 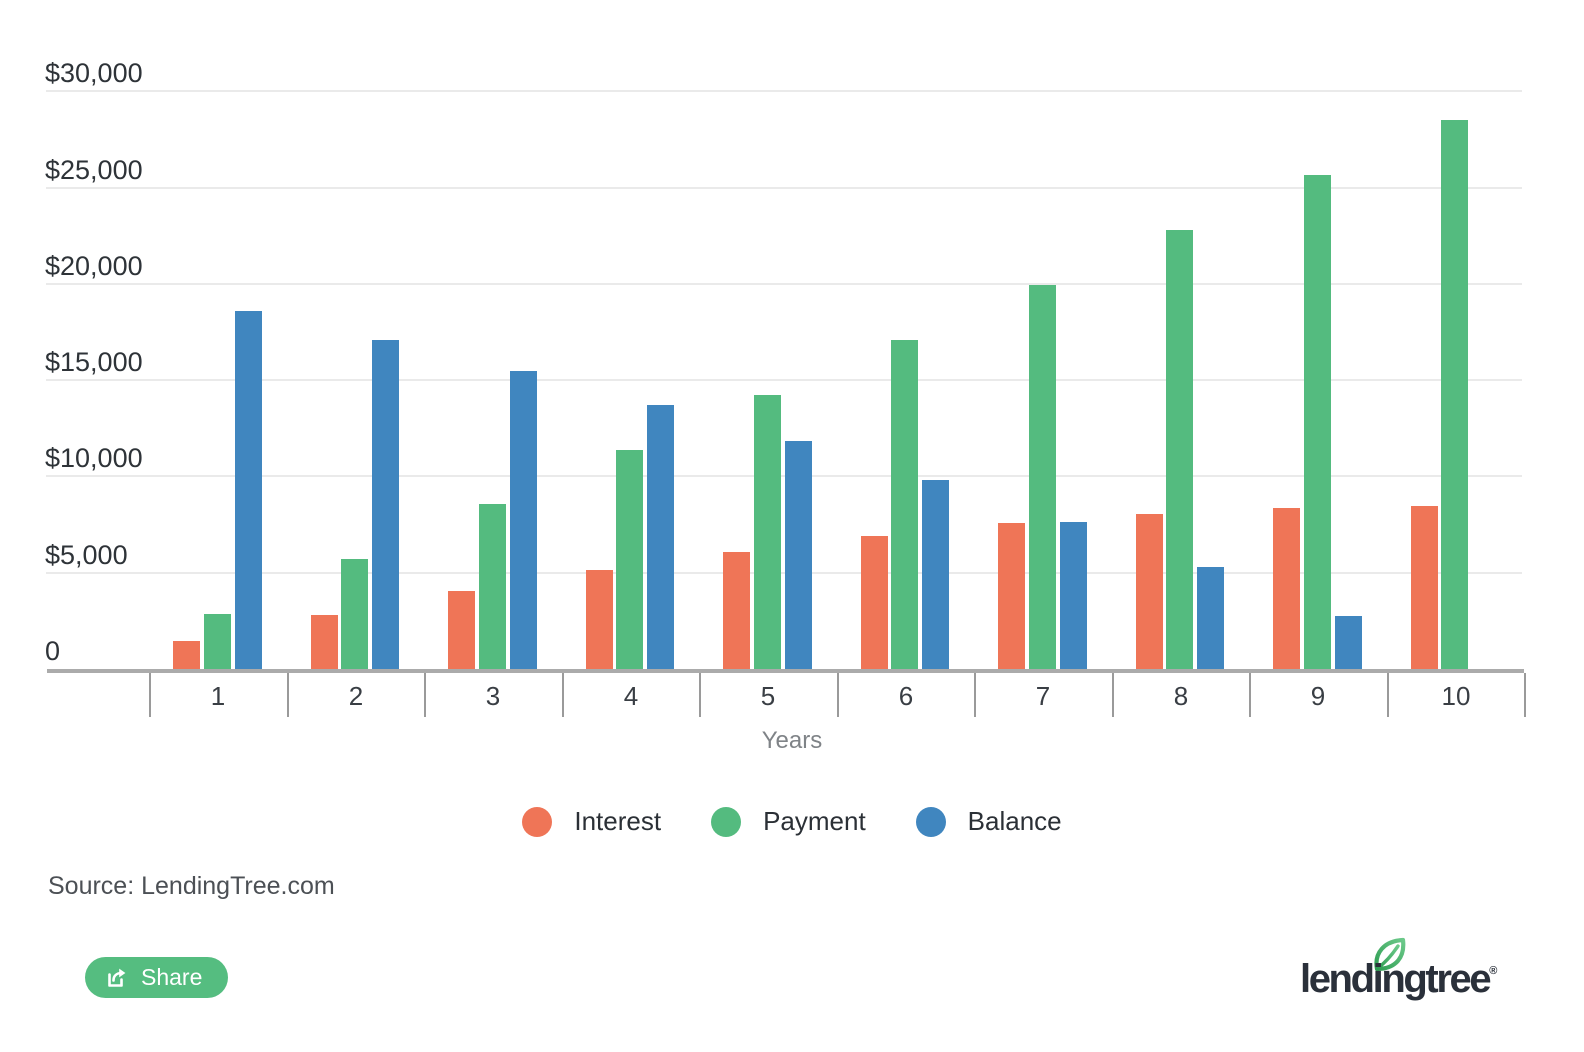 I want to click on x-axis-label: 6, so click(x=906, y=696).